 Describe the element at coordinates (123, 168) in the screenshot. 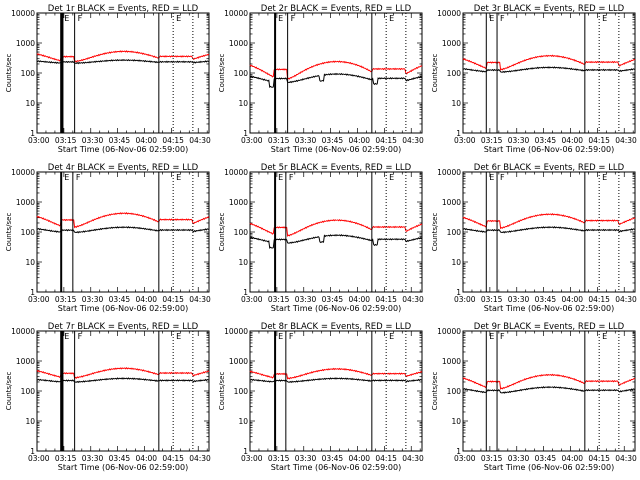

I see `panel-title: Det 4r BLACK = Events, RED = LLD` at that location.